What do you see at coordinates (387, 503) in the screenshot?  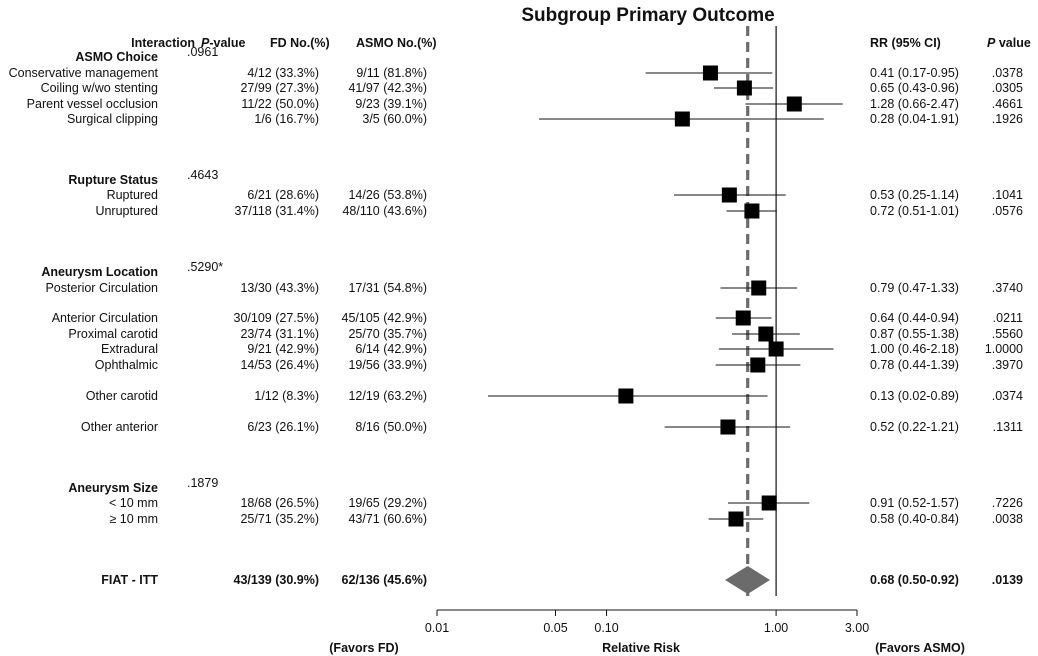 I see `asmo-count: 19/65 (29.2%)` at bounding box center [387, 503].